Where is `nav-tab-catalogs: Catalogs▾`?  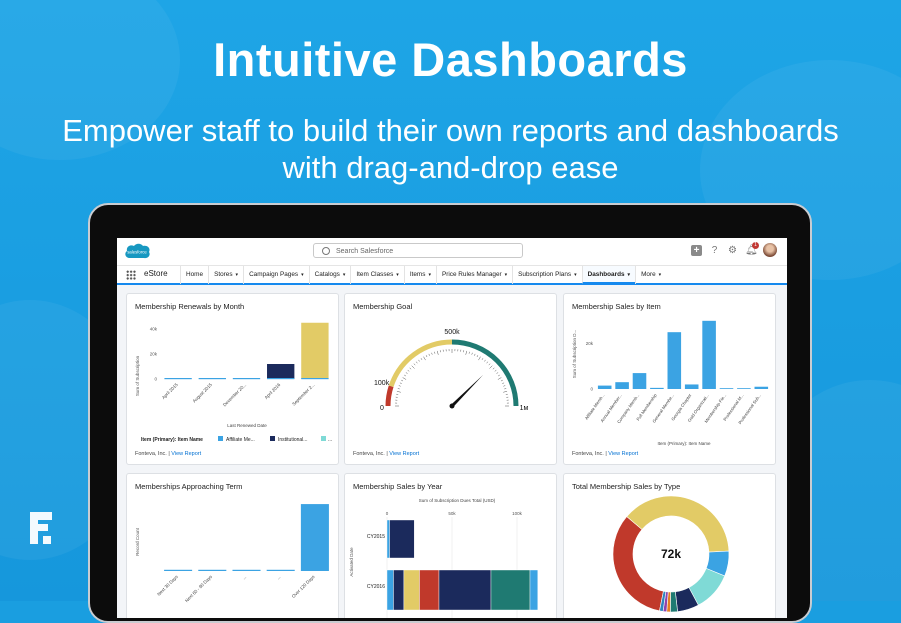 nav-tab-catalogs: Catalogs▾ is located at coordinates (330, 275).